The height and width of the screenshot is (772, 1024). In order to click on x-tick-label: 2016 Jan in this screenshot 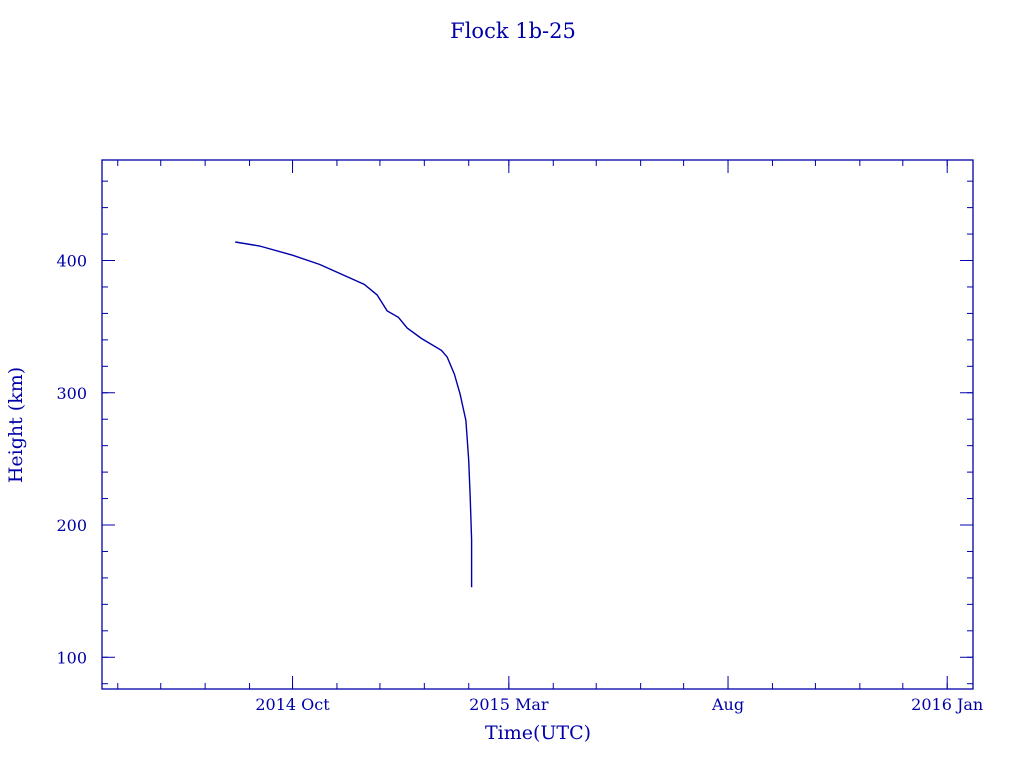, I will do `click(947, 704)`.